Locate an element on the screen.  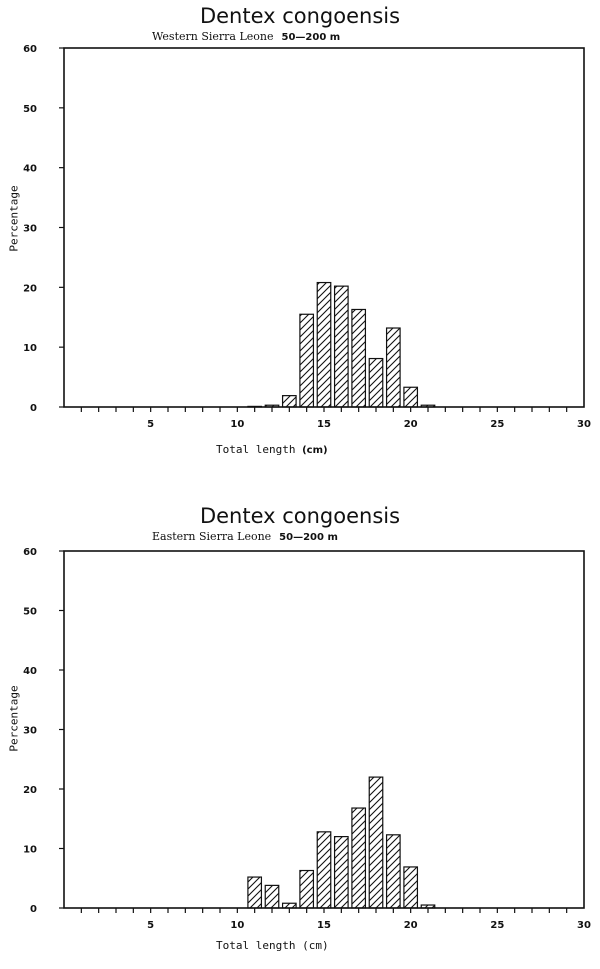
x-axis-title: Total length (cm) is located at coordinates (272, 945).